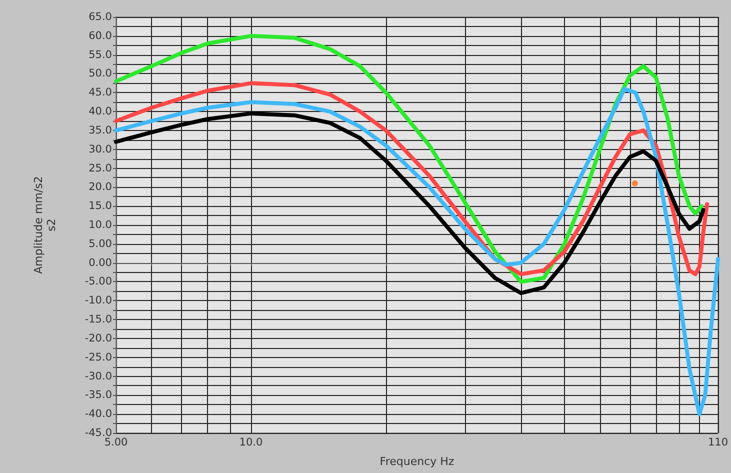  I want to click on x-tick-label: 5.00, so click(116, 442).